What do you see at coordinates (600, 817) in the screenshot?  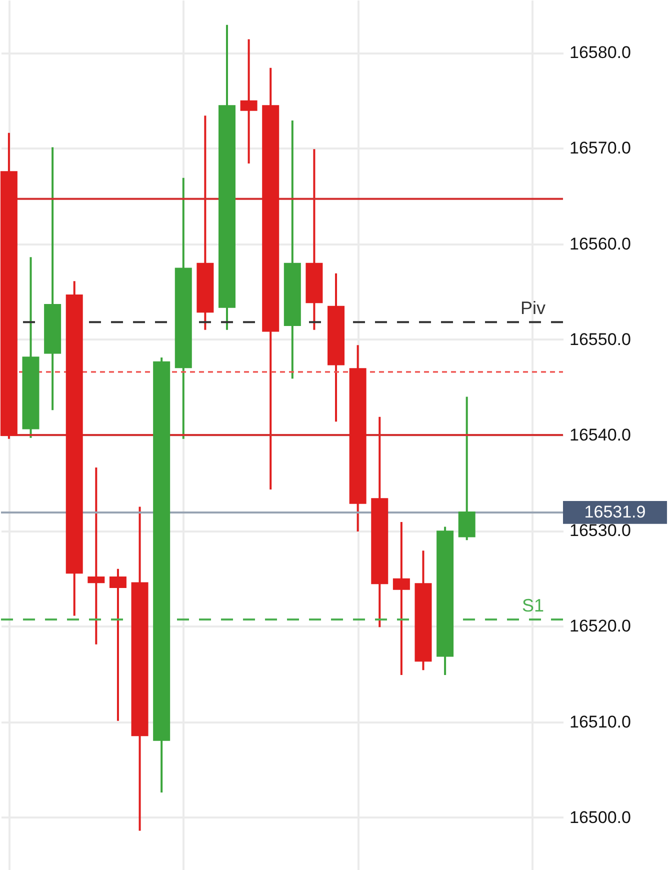 I see `y-tick-label: 16500.0` at bounding box center [600, 817].